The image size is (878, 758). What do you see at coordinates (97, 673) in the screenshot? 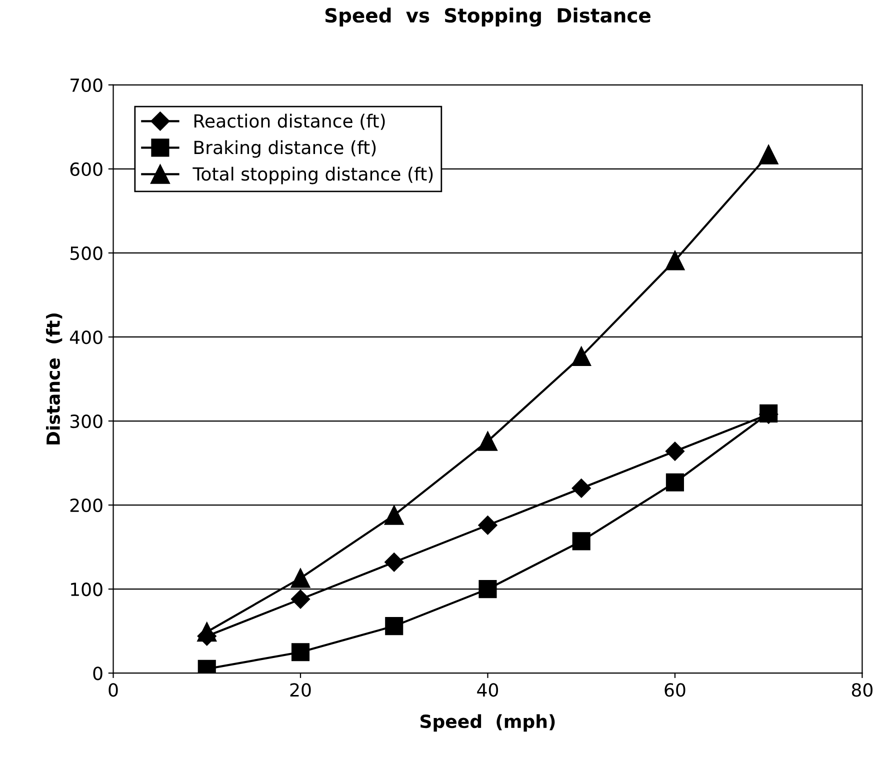
I see `y-tick-label: 0` at bounding box center [97, 673].